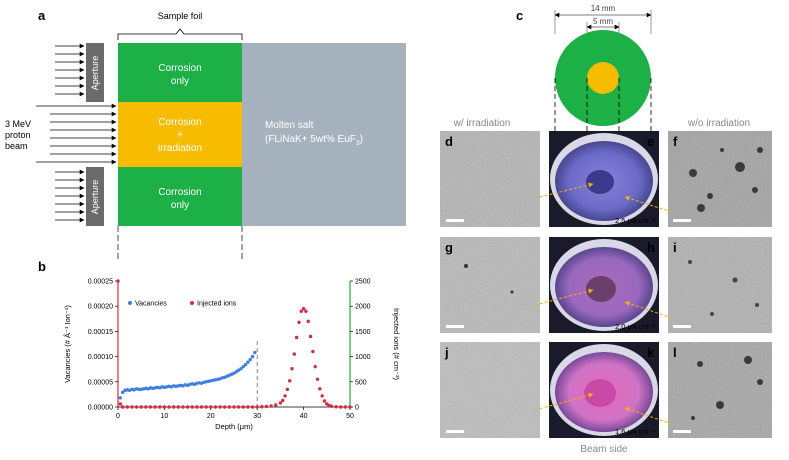  What do you see at coordinates (42, 266) in the screenshot?
I see `panel-label-b: b` at bounding box center [42, 266].